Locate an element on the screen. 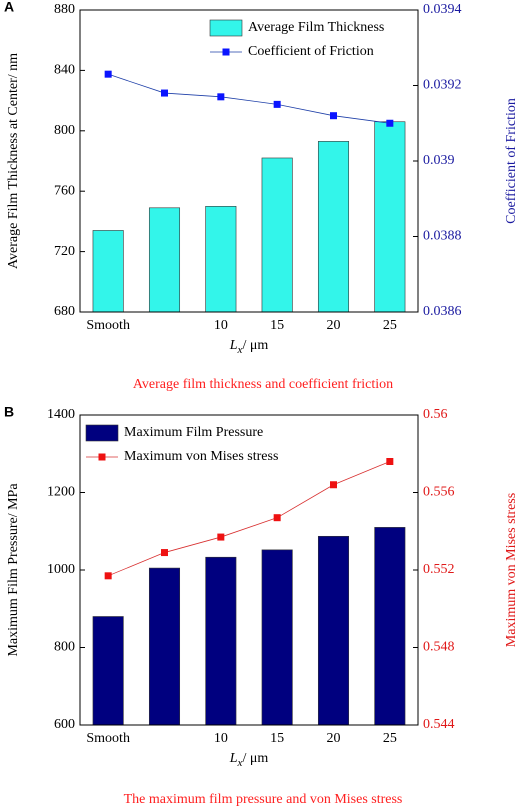 This screenshot has width=526, height=811. y-tick-label: 1200 is located at coordinates (61, 492).